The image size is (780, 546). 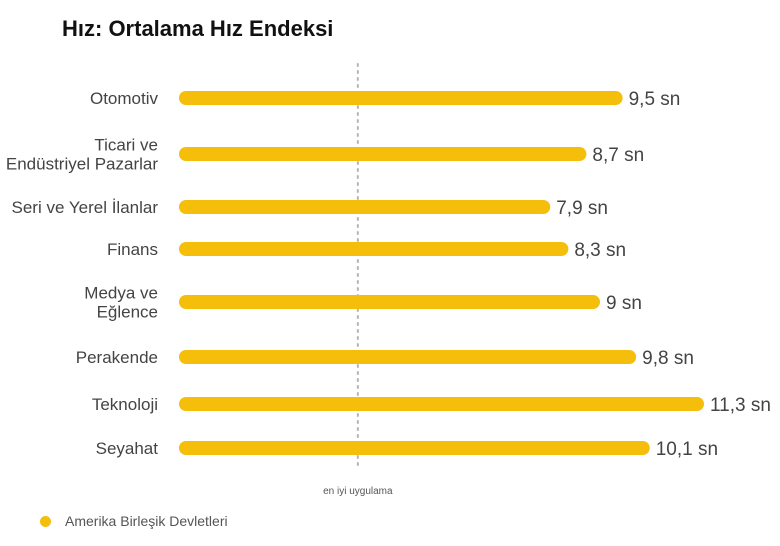 What do you see at coordinates (624, 303) in the screenshot?
I see `value-label: 9 sn` at bounding box center [624, 303].